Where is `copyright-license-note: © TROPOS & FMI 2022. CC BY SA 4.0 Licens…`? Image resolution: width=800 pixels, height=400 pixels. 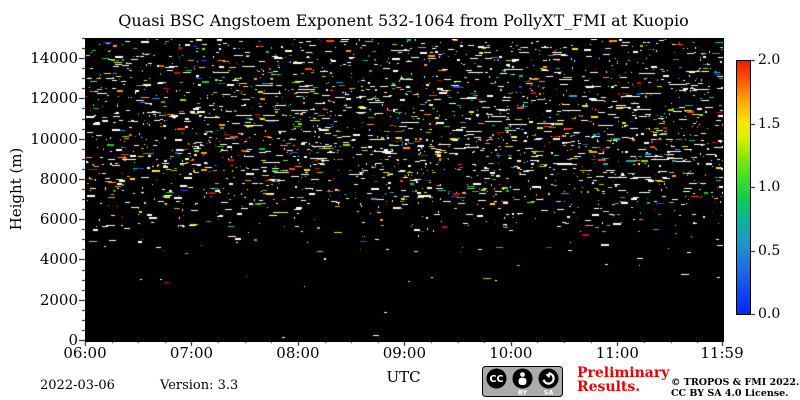
copyright-license-note: © TROPOS & FMI 2022. CC BY SA 4.0 Licens… is located at coordinates (735, 388).